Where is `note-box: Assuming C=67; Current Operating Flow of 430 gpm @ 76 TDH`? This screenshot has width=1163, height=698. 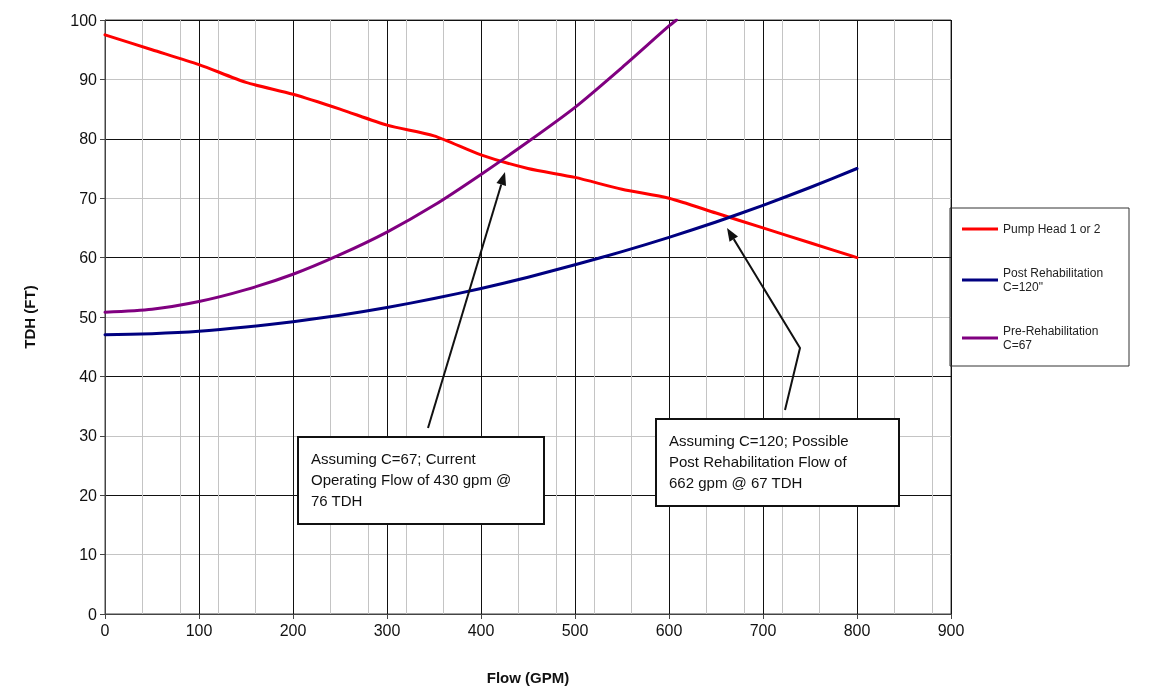 note-box: Assuming C=67; Current Operating Flow of 430 gpm @ 76 TDH is located at coordinates (421, 480).